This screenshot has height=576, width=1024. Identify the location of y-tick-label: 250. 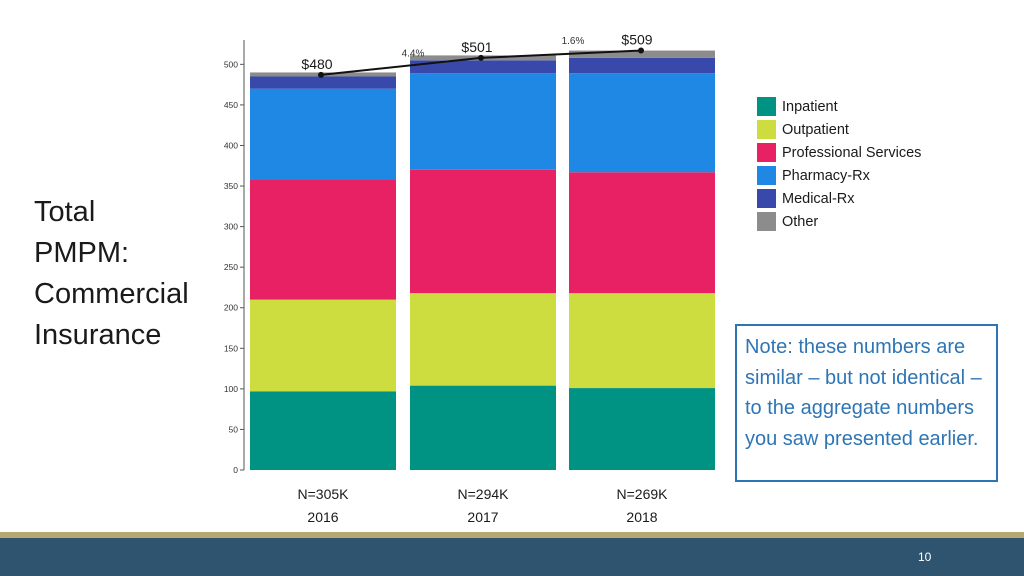
(231, 267).